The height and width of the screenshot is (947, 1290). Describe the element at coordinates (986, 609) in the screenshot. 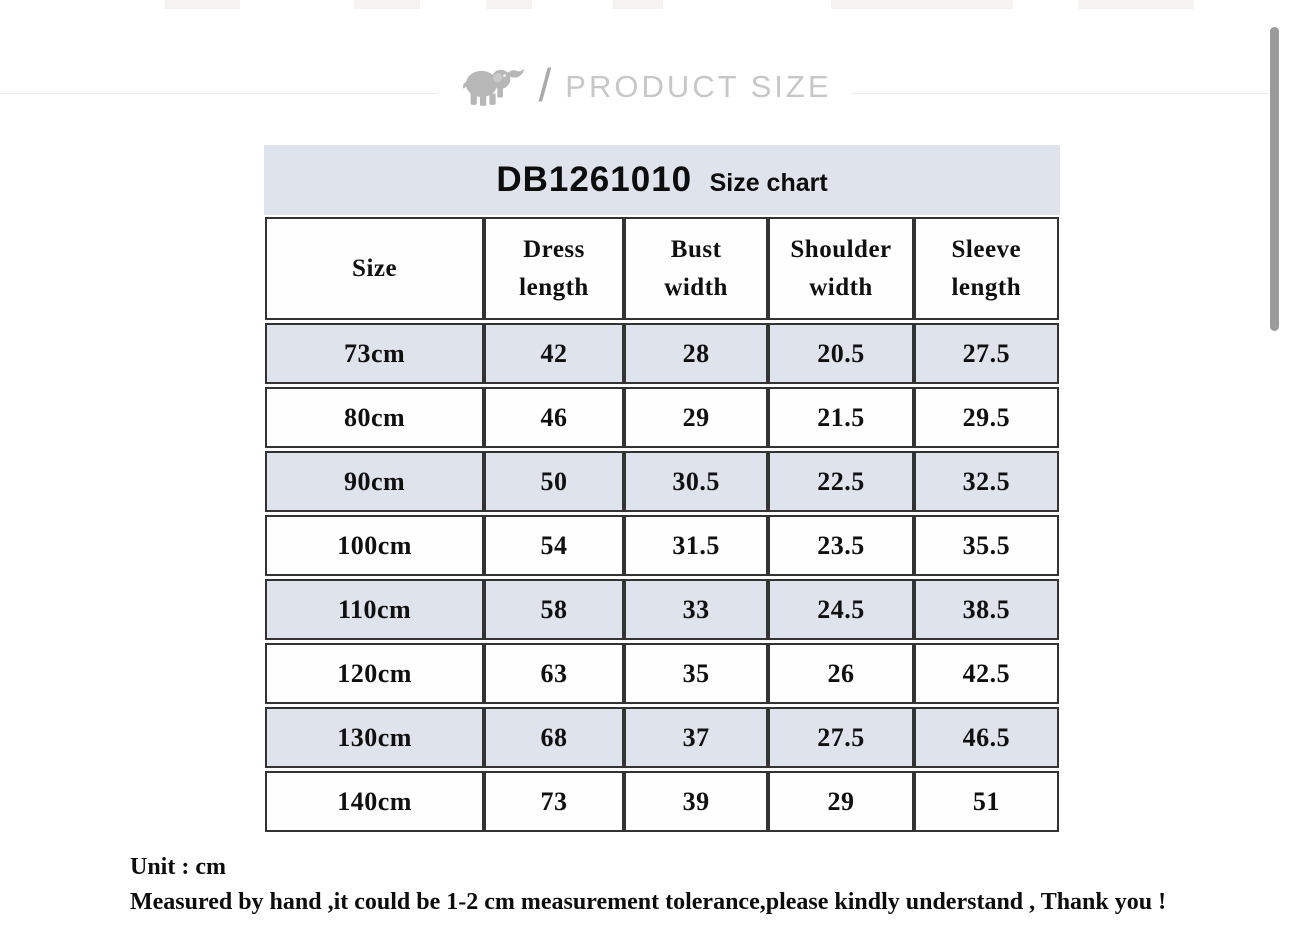

I see `table-cell: 38.5` at that location.